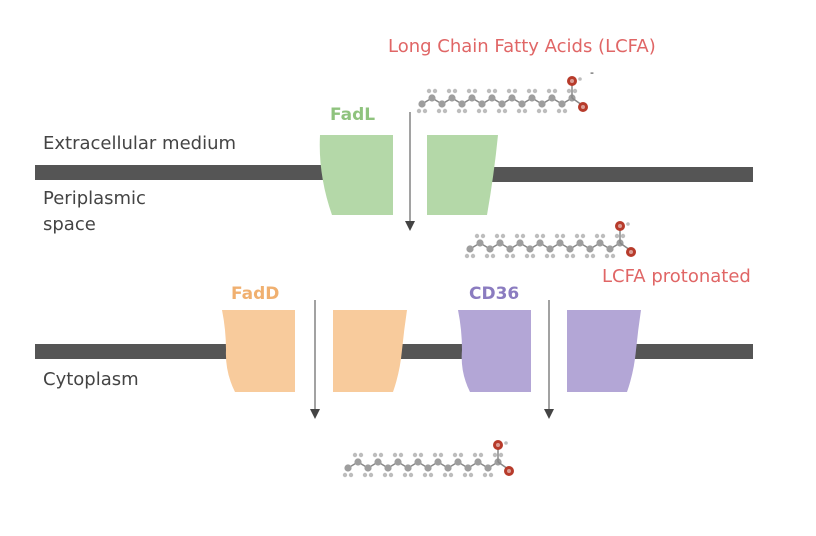  Describe the element at coordinates (258, 351) in the screenshot. I see `fadd-left-subunit` at that location.